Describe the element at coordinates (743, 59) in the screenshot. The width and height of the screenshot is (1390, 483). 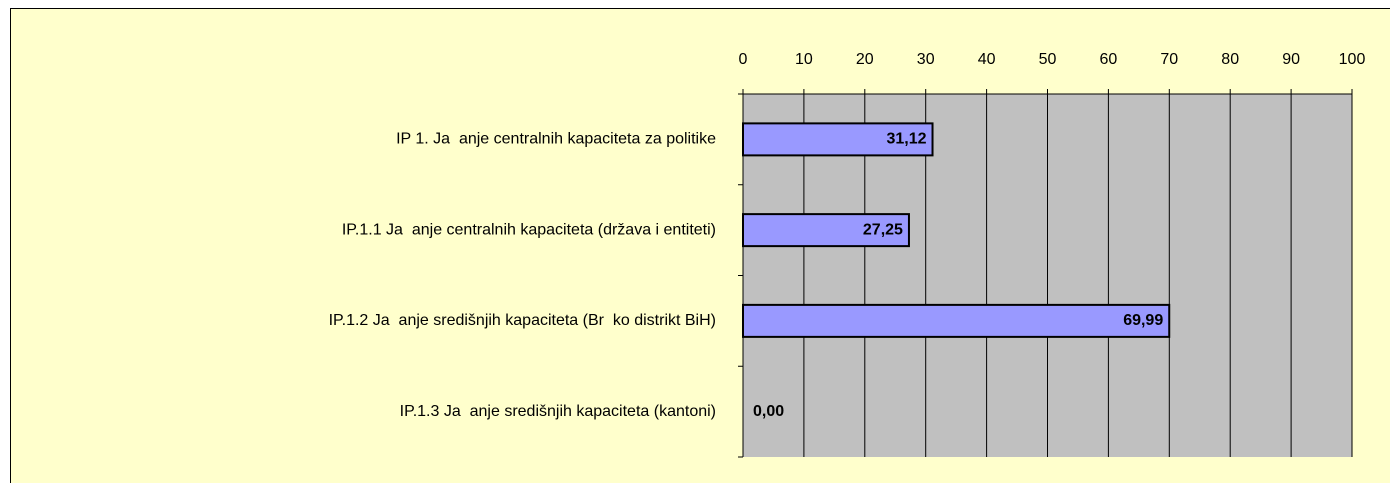
I see `x-tick-label: 0` at that location.